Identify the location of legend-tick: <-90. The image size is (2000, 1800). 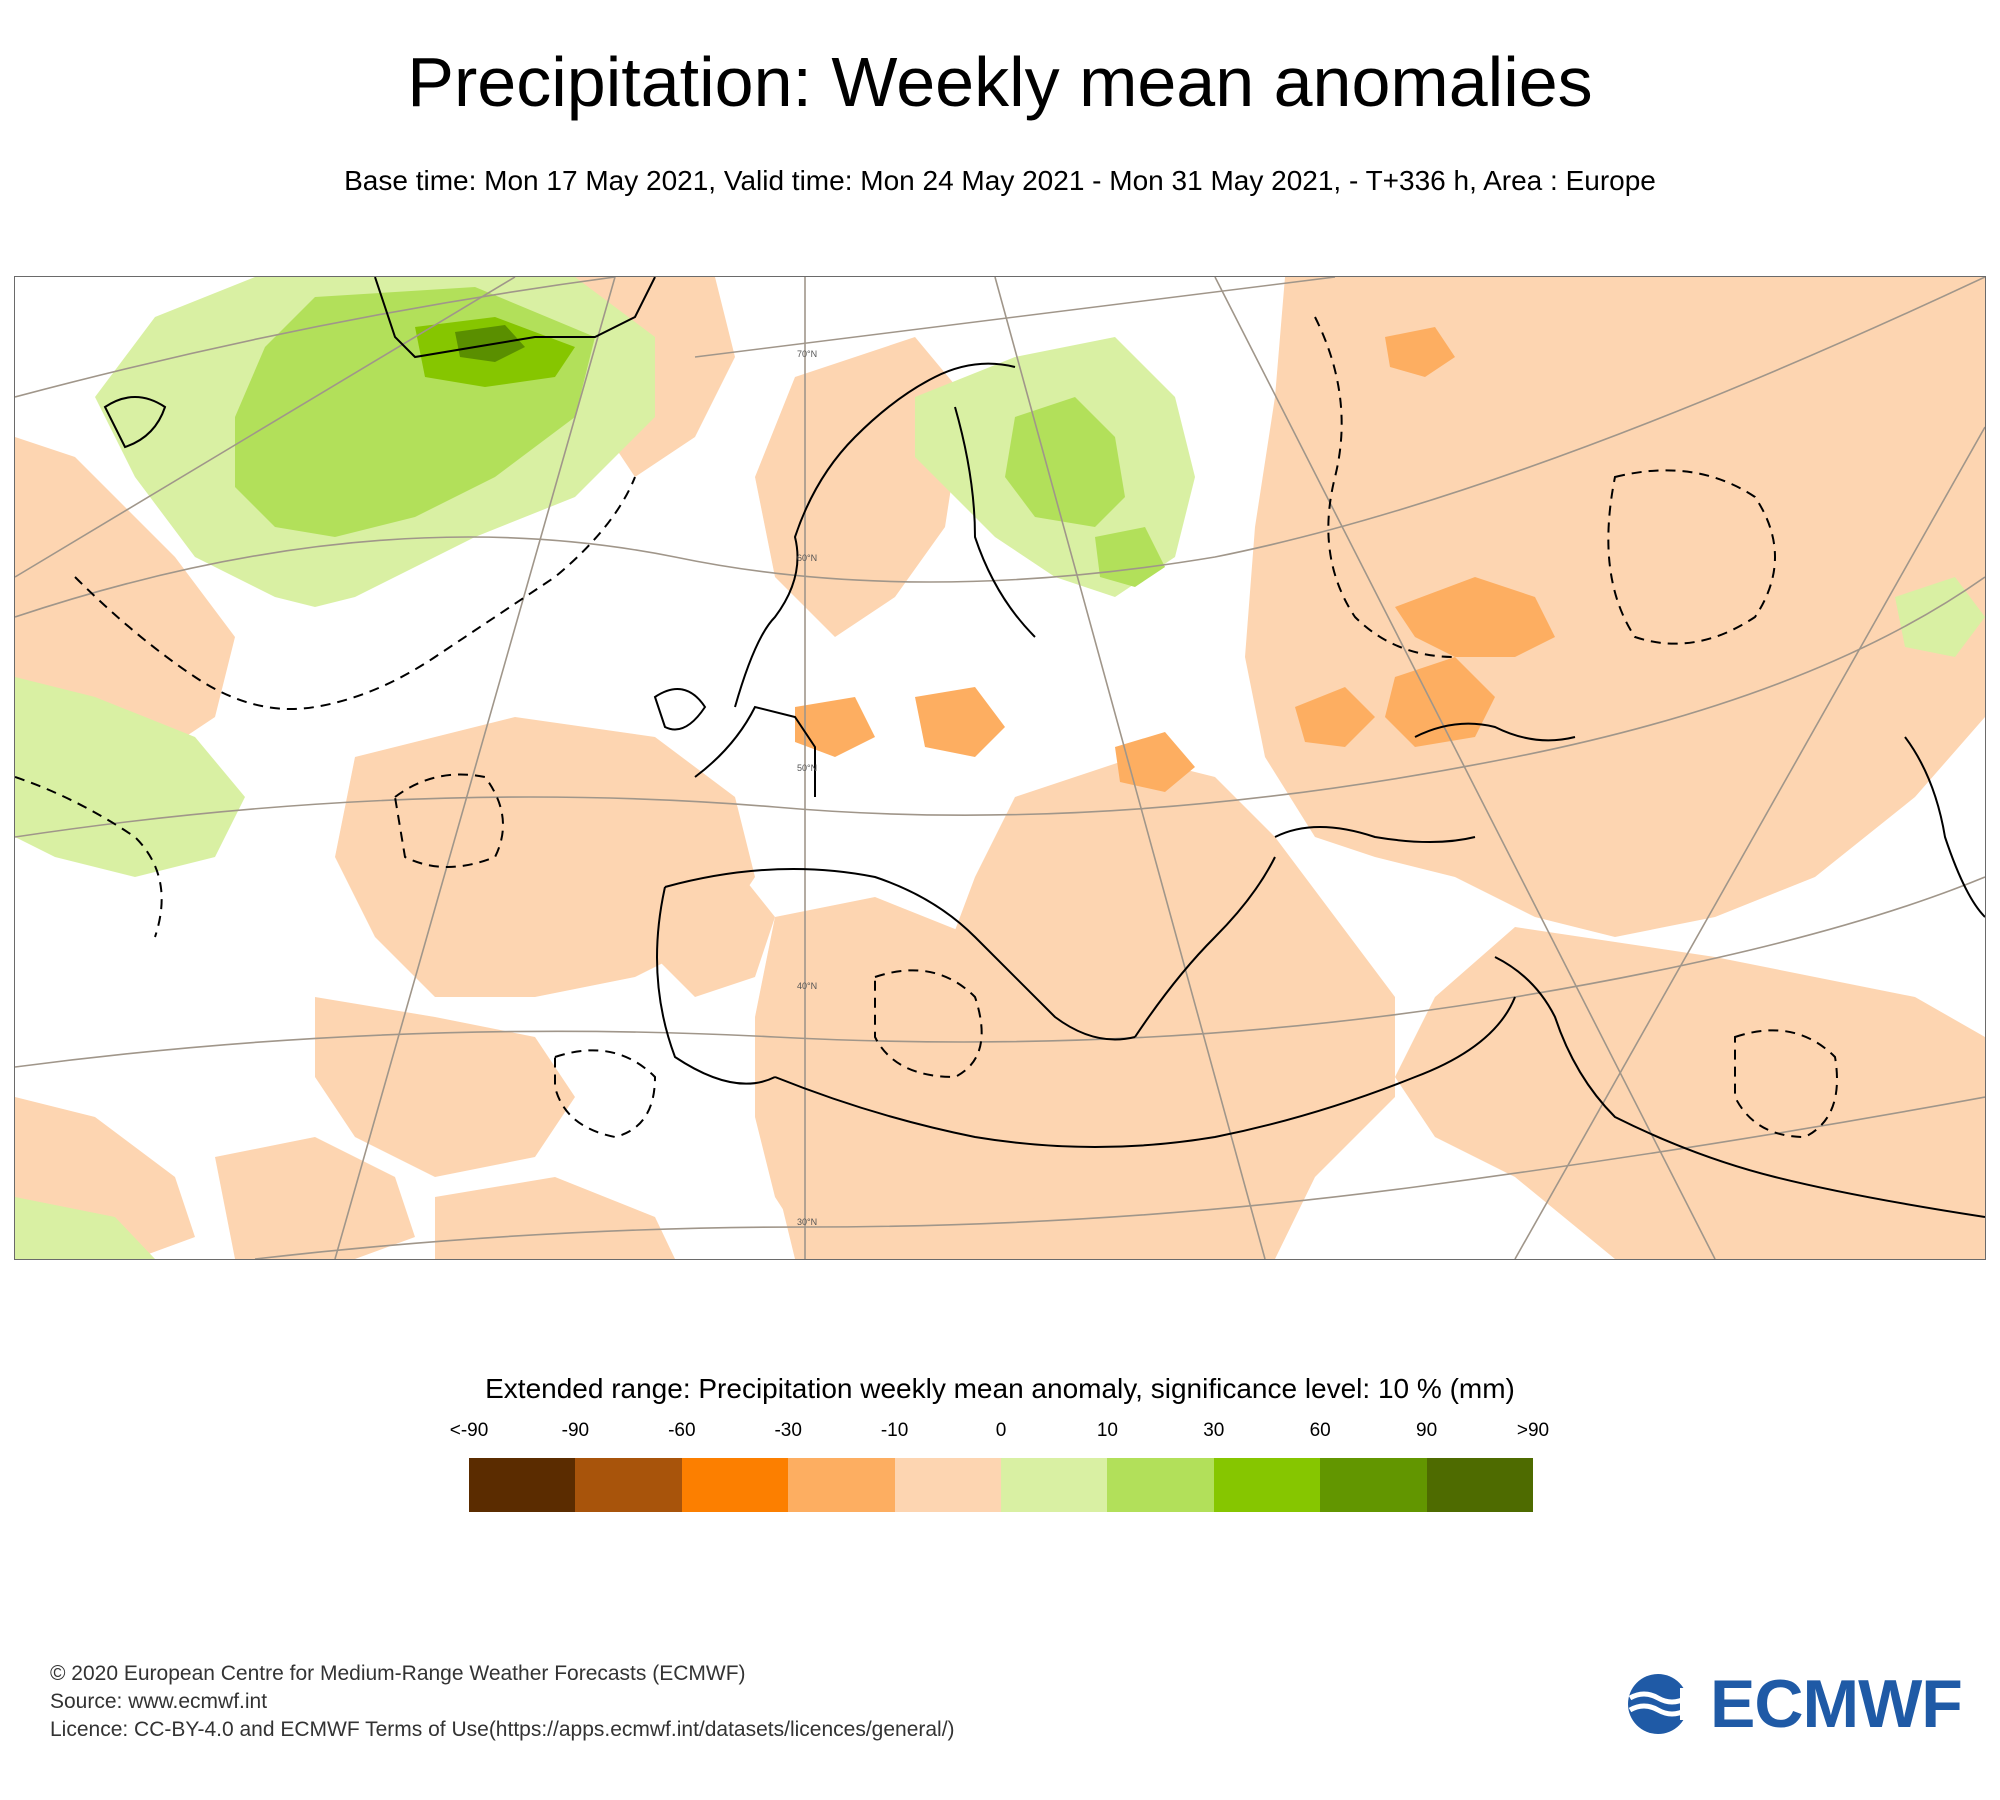
(469, 1430).